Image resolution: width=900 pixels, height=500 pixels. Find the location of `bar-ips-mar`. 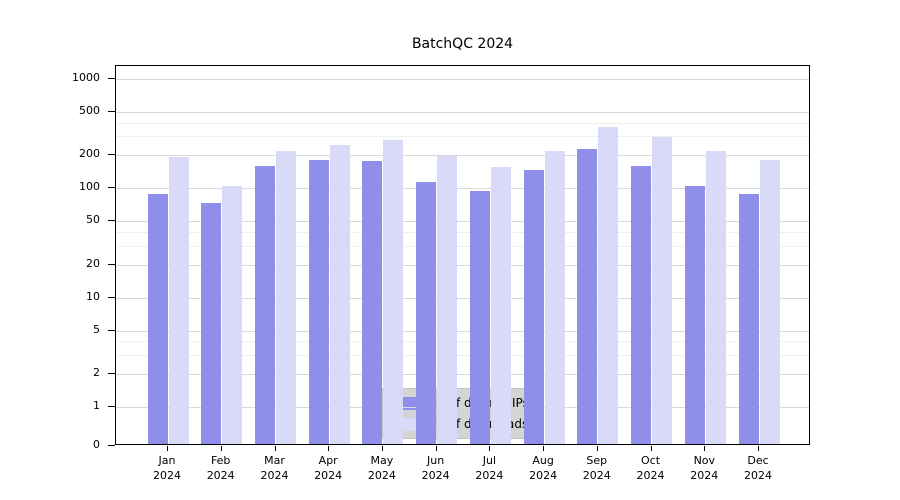

bar-ips-mar is located at coordinates (265, 304).